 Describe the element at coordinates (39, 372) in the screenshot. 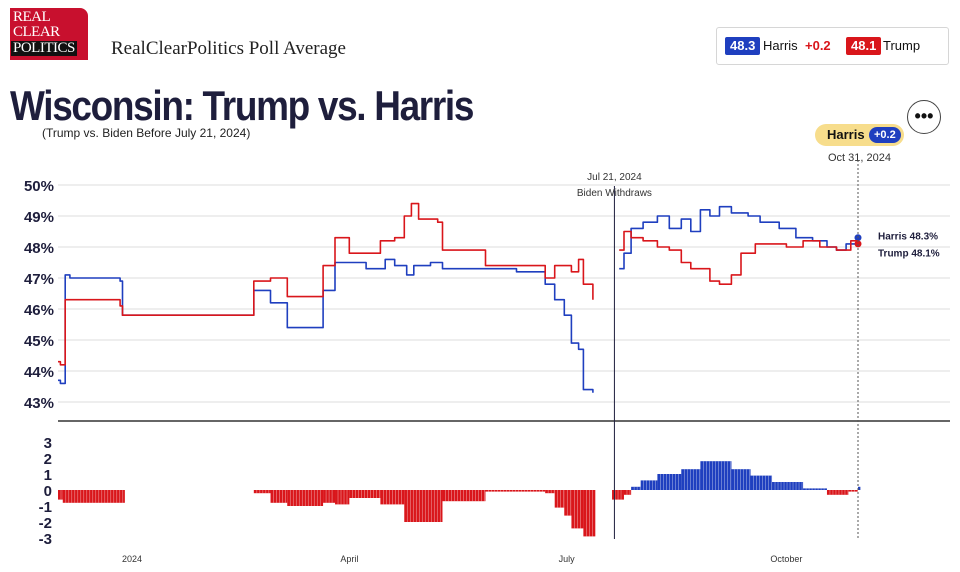

I see `y-tick-label: 44%` at that location.